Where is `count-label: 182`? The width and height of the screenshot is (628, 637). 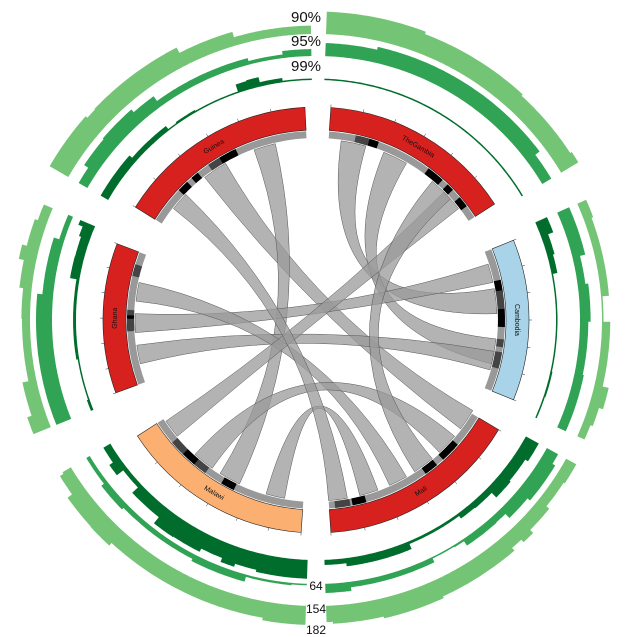 count-label: 182 is located at coordinates (316, 630).